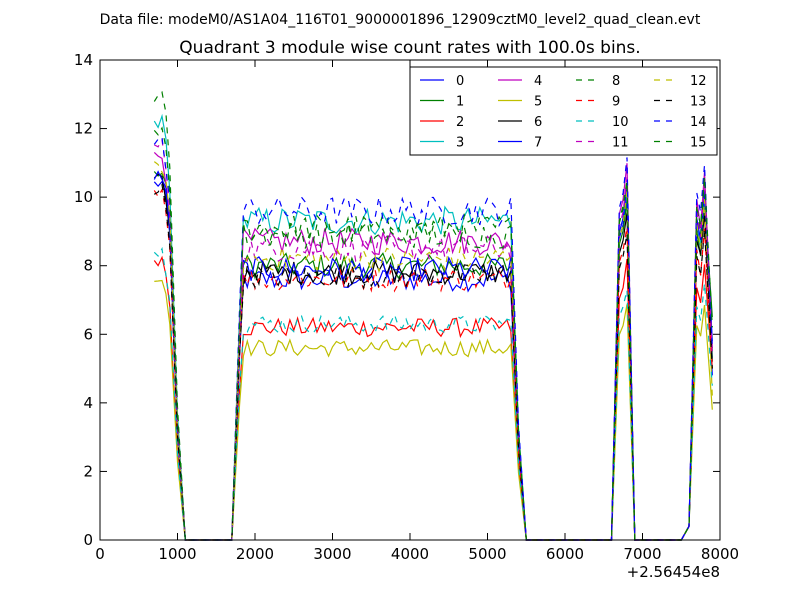  What do you see at coordinates (698, 143) in the screenshot?
I see `legend-label-15: 15` at bounding box center [698, 143].